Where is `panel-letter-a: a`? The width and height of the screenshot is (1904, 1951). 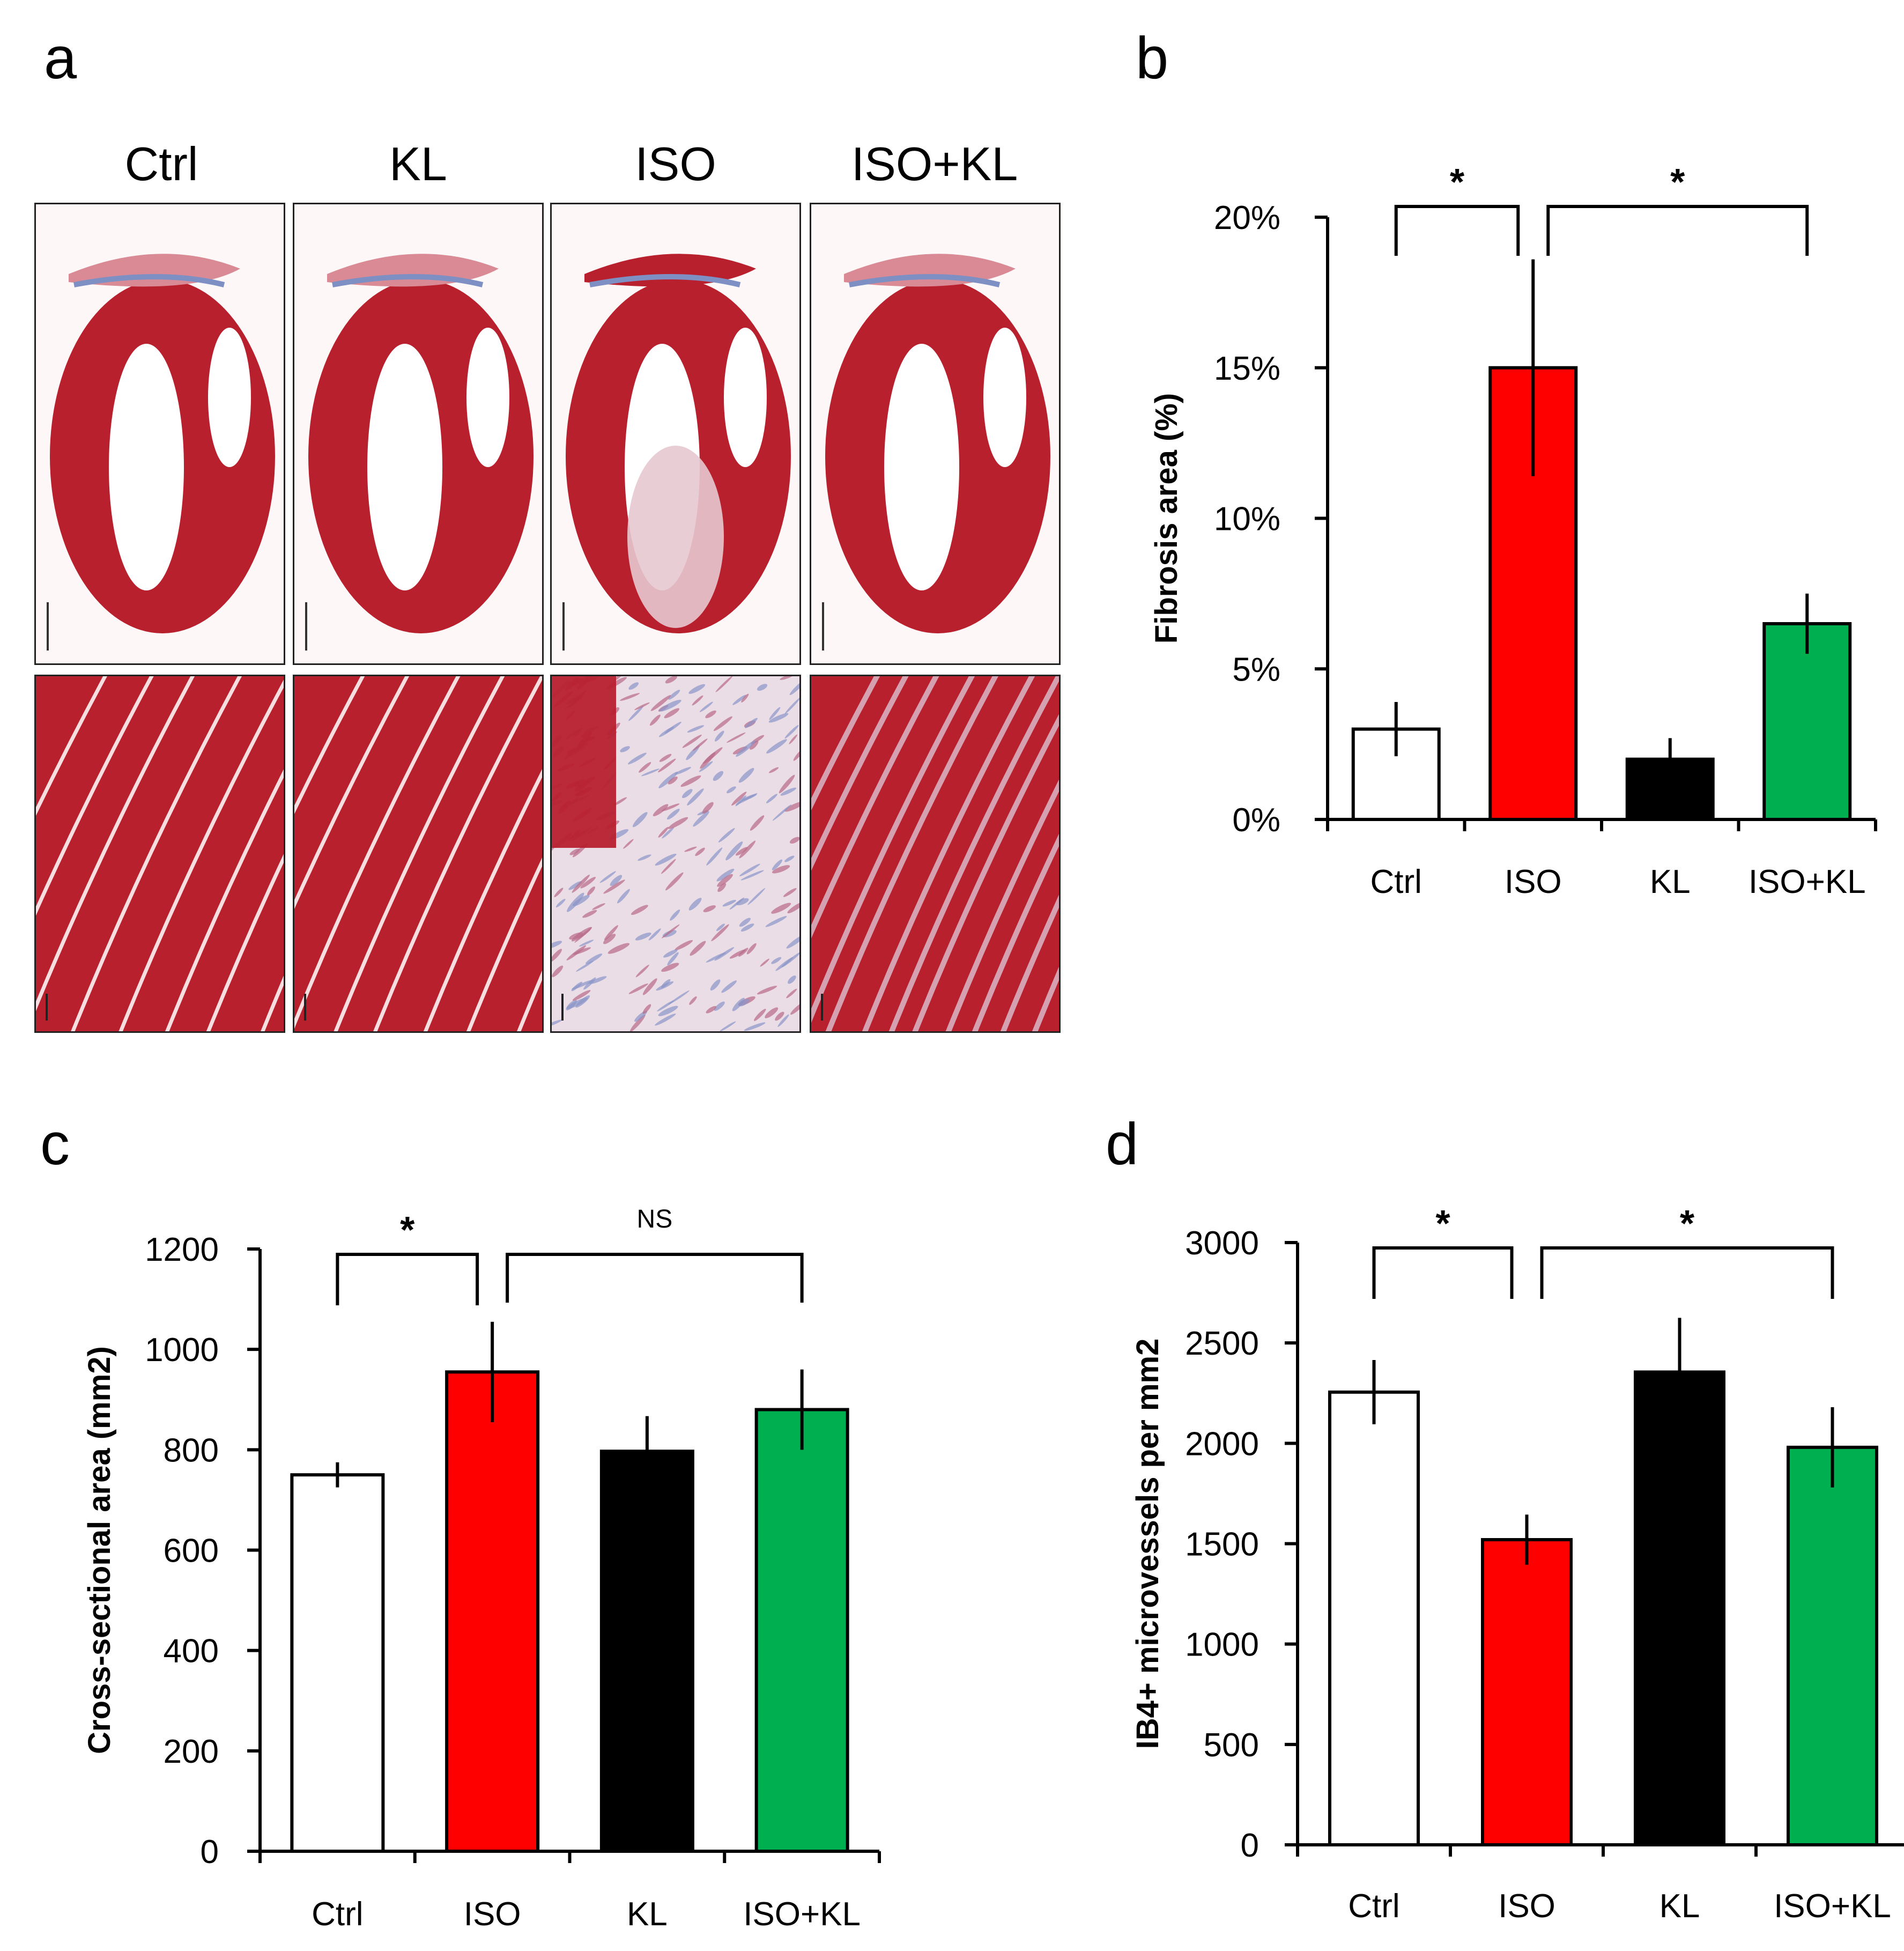 panel-letter-a: a is located at coordinates (60, 58).